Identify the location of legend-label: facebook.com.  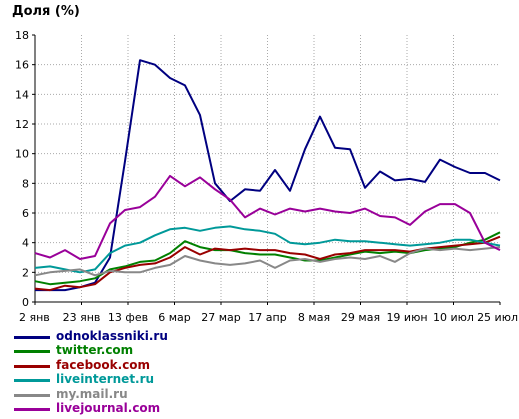
(103, 364).